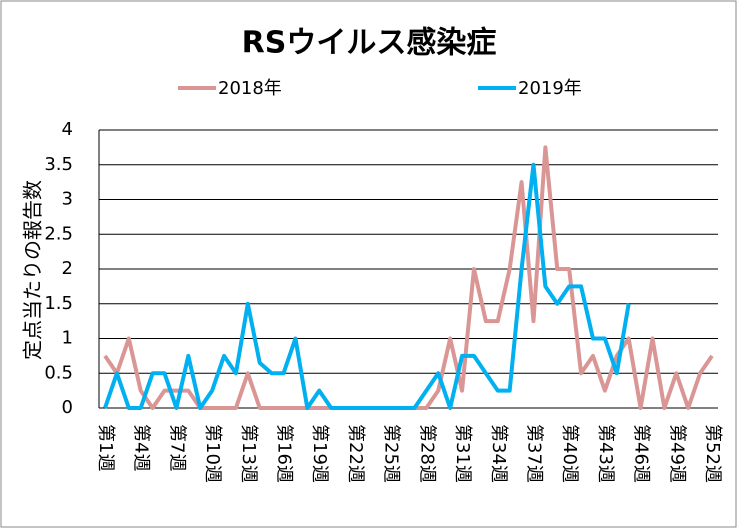  I want to click on y-tick-label: 3.5, so click(58, 164).